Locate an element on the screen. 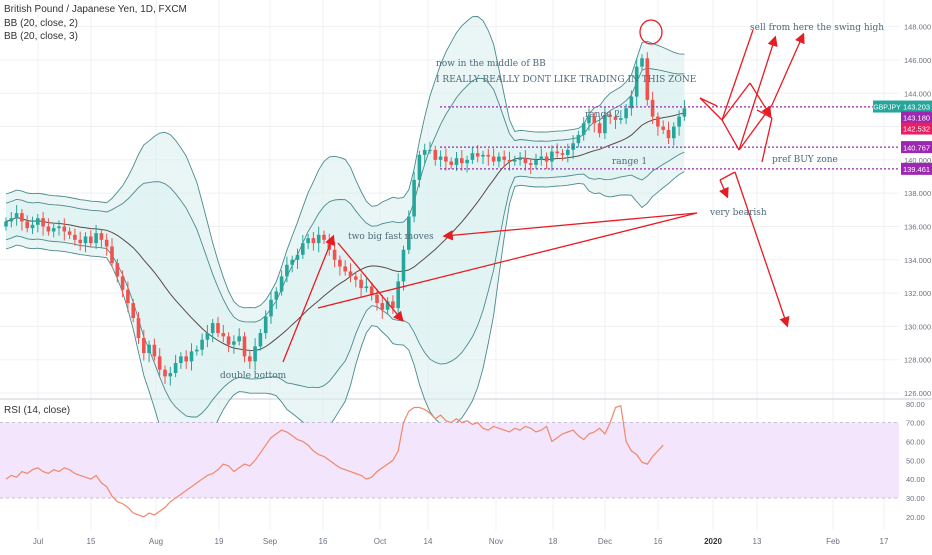 This screenshot has width=932, height=555. time-axis-label: 2020 is located at coordinates (713, 541).